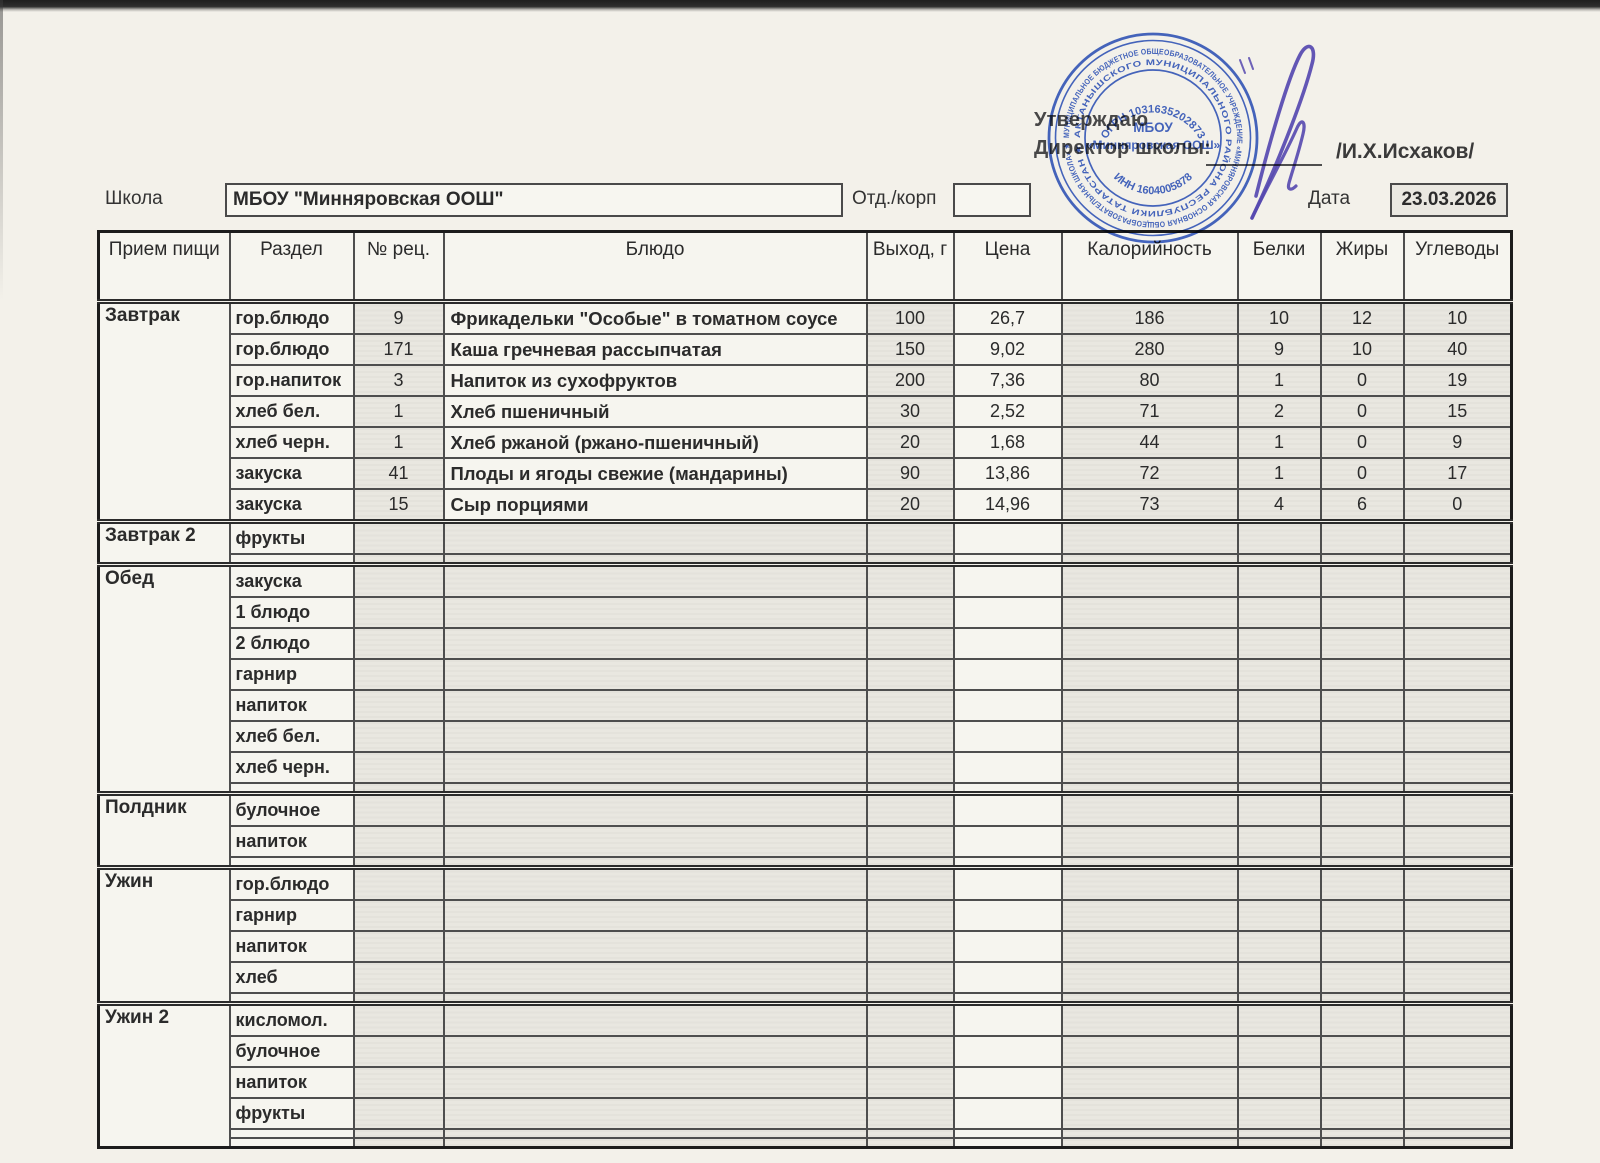  I want to click on cell-dish: Каша гречневая рассыпчатая, so click(655, 349).